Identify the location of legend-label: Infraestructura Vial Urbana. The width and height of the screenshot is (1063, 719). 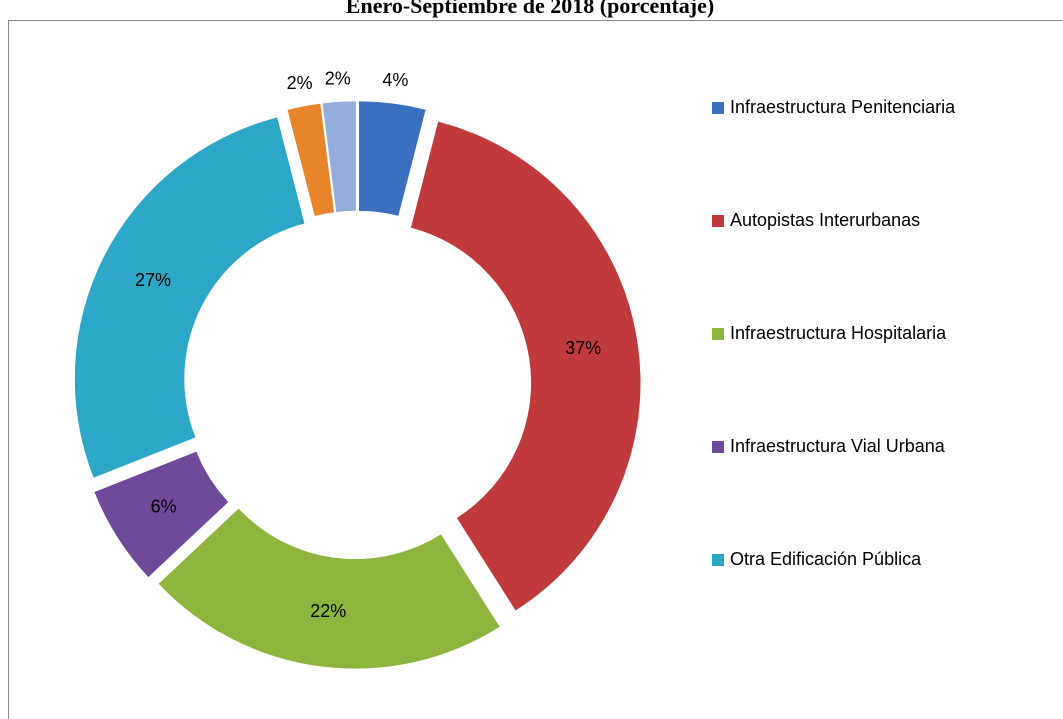
(838, 446).